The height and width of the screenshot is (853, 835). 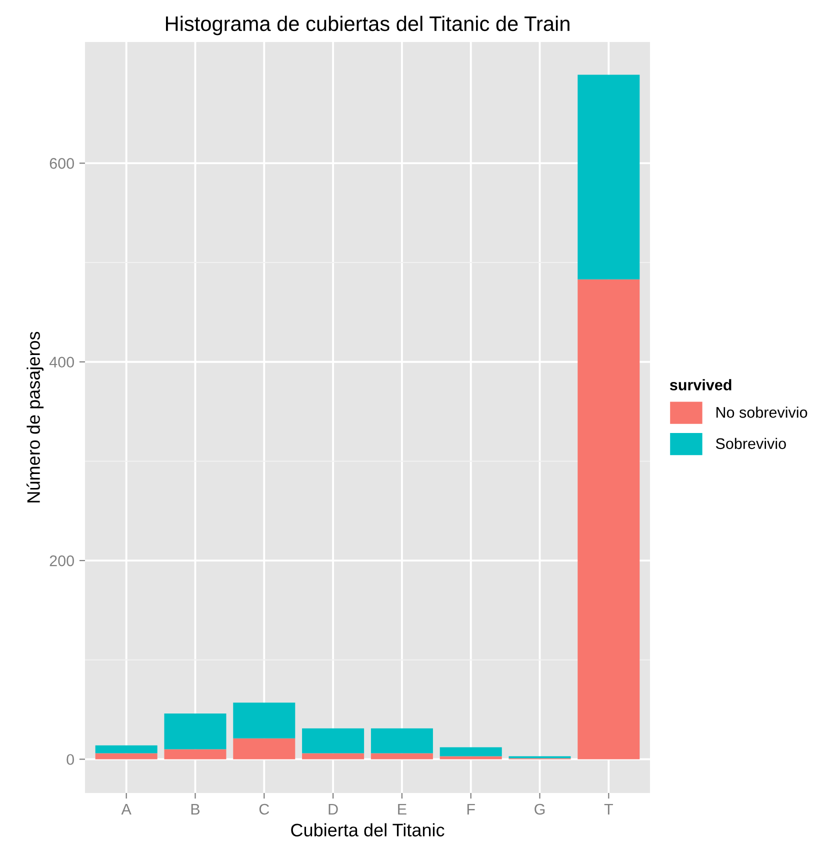 I want to click on x-tick-label: B, so click(x=195, y=809).